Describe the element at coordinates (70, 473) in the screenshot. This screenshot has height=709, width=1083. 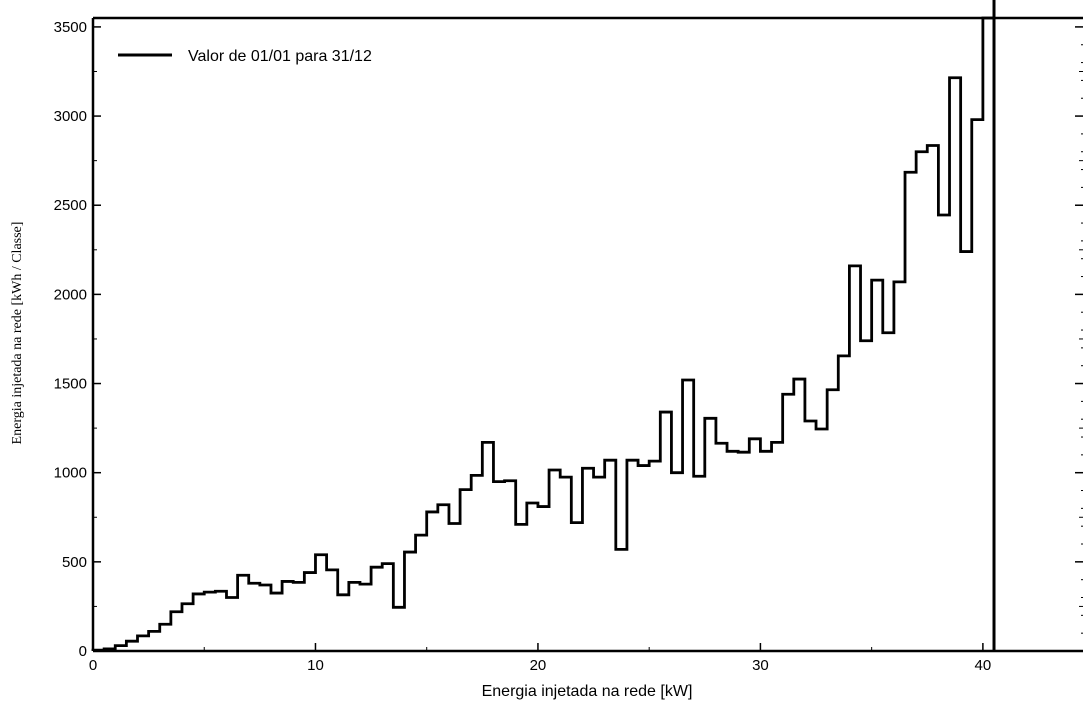
I see `y-tick-label: 1000` at that location.